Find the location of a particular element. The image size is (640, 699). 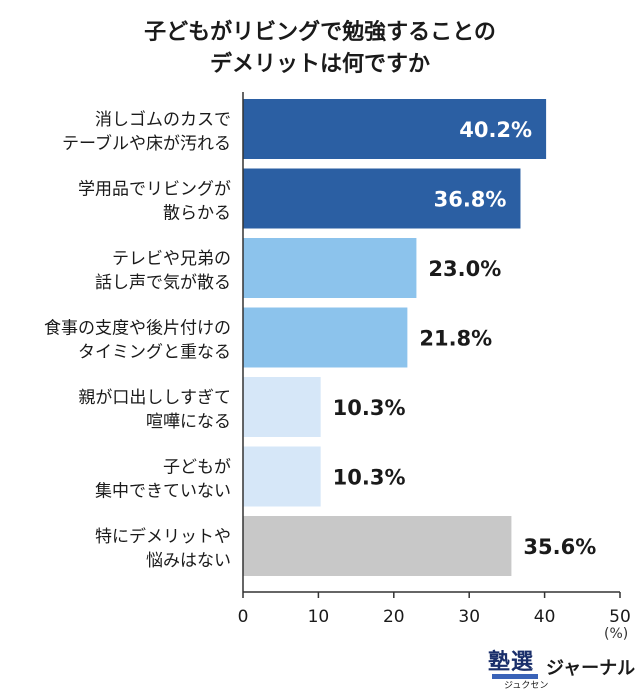

category-label-1-line-2: テーブルや床が汚れる is located at coordinates (146, 143).